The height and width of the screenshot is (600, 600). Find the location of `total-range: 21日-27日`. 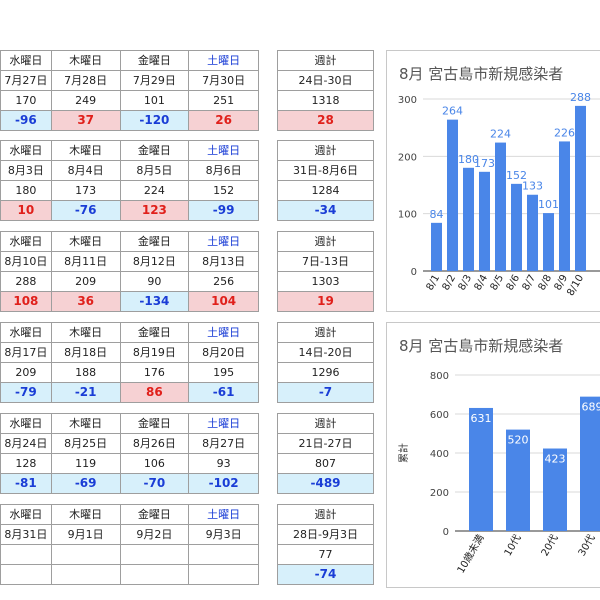

total-range: 21日-27日 is located at coordinates (326, 444).